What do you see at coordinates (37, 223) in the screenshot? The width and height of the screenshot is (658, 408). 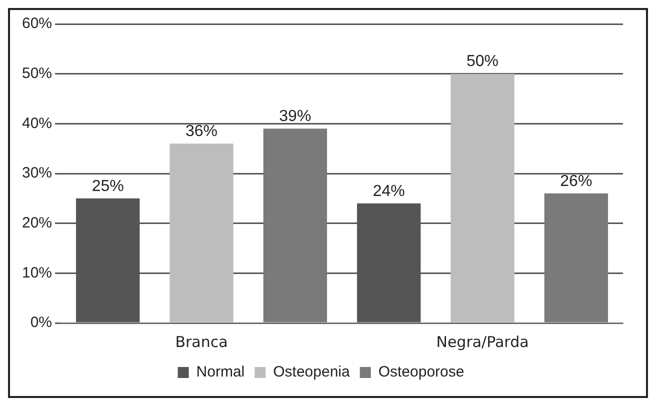 I see `y-tick-label: 20%` at bounding box center [37, 223].